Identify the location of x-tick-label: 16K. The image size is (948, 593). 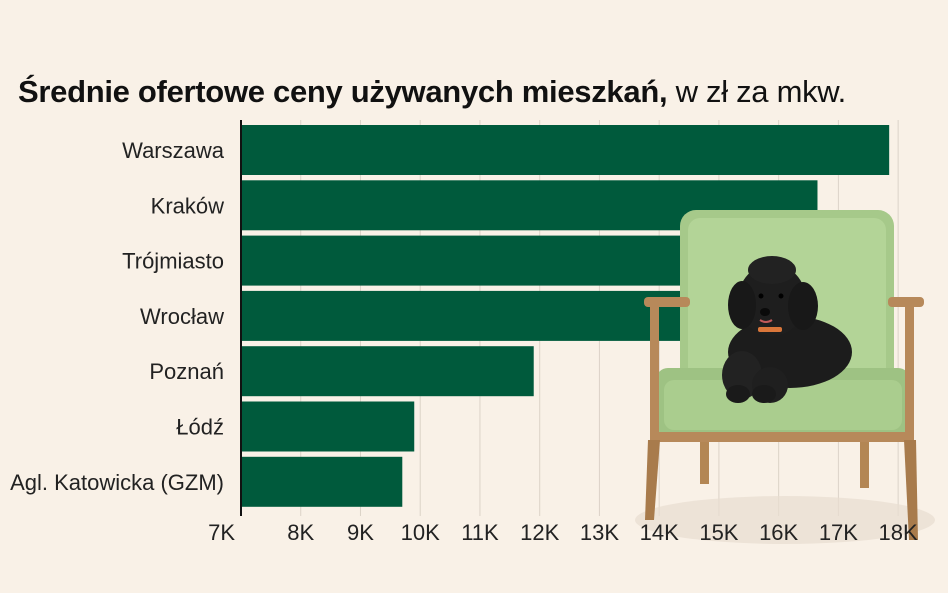
(778, 532).